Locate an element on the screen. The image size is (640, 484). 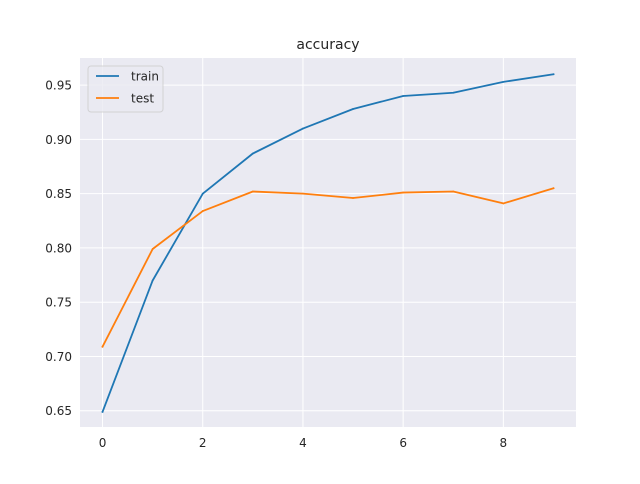
chart-title: accuracy is located at coordinates (327, 45).